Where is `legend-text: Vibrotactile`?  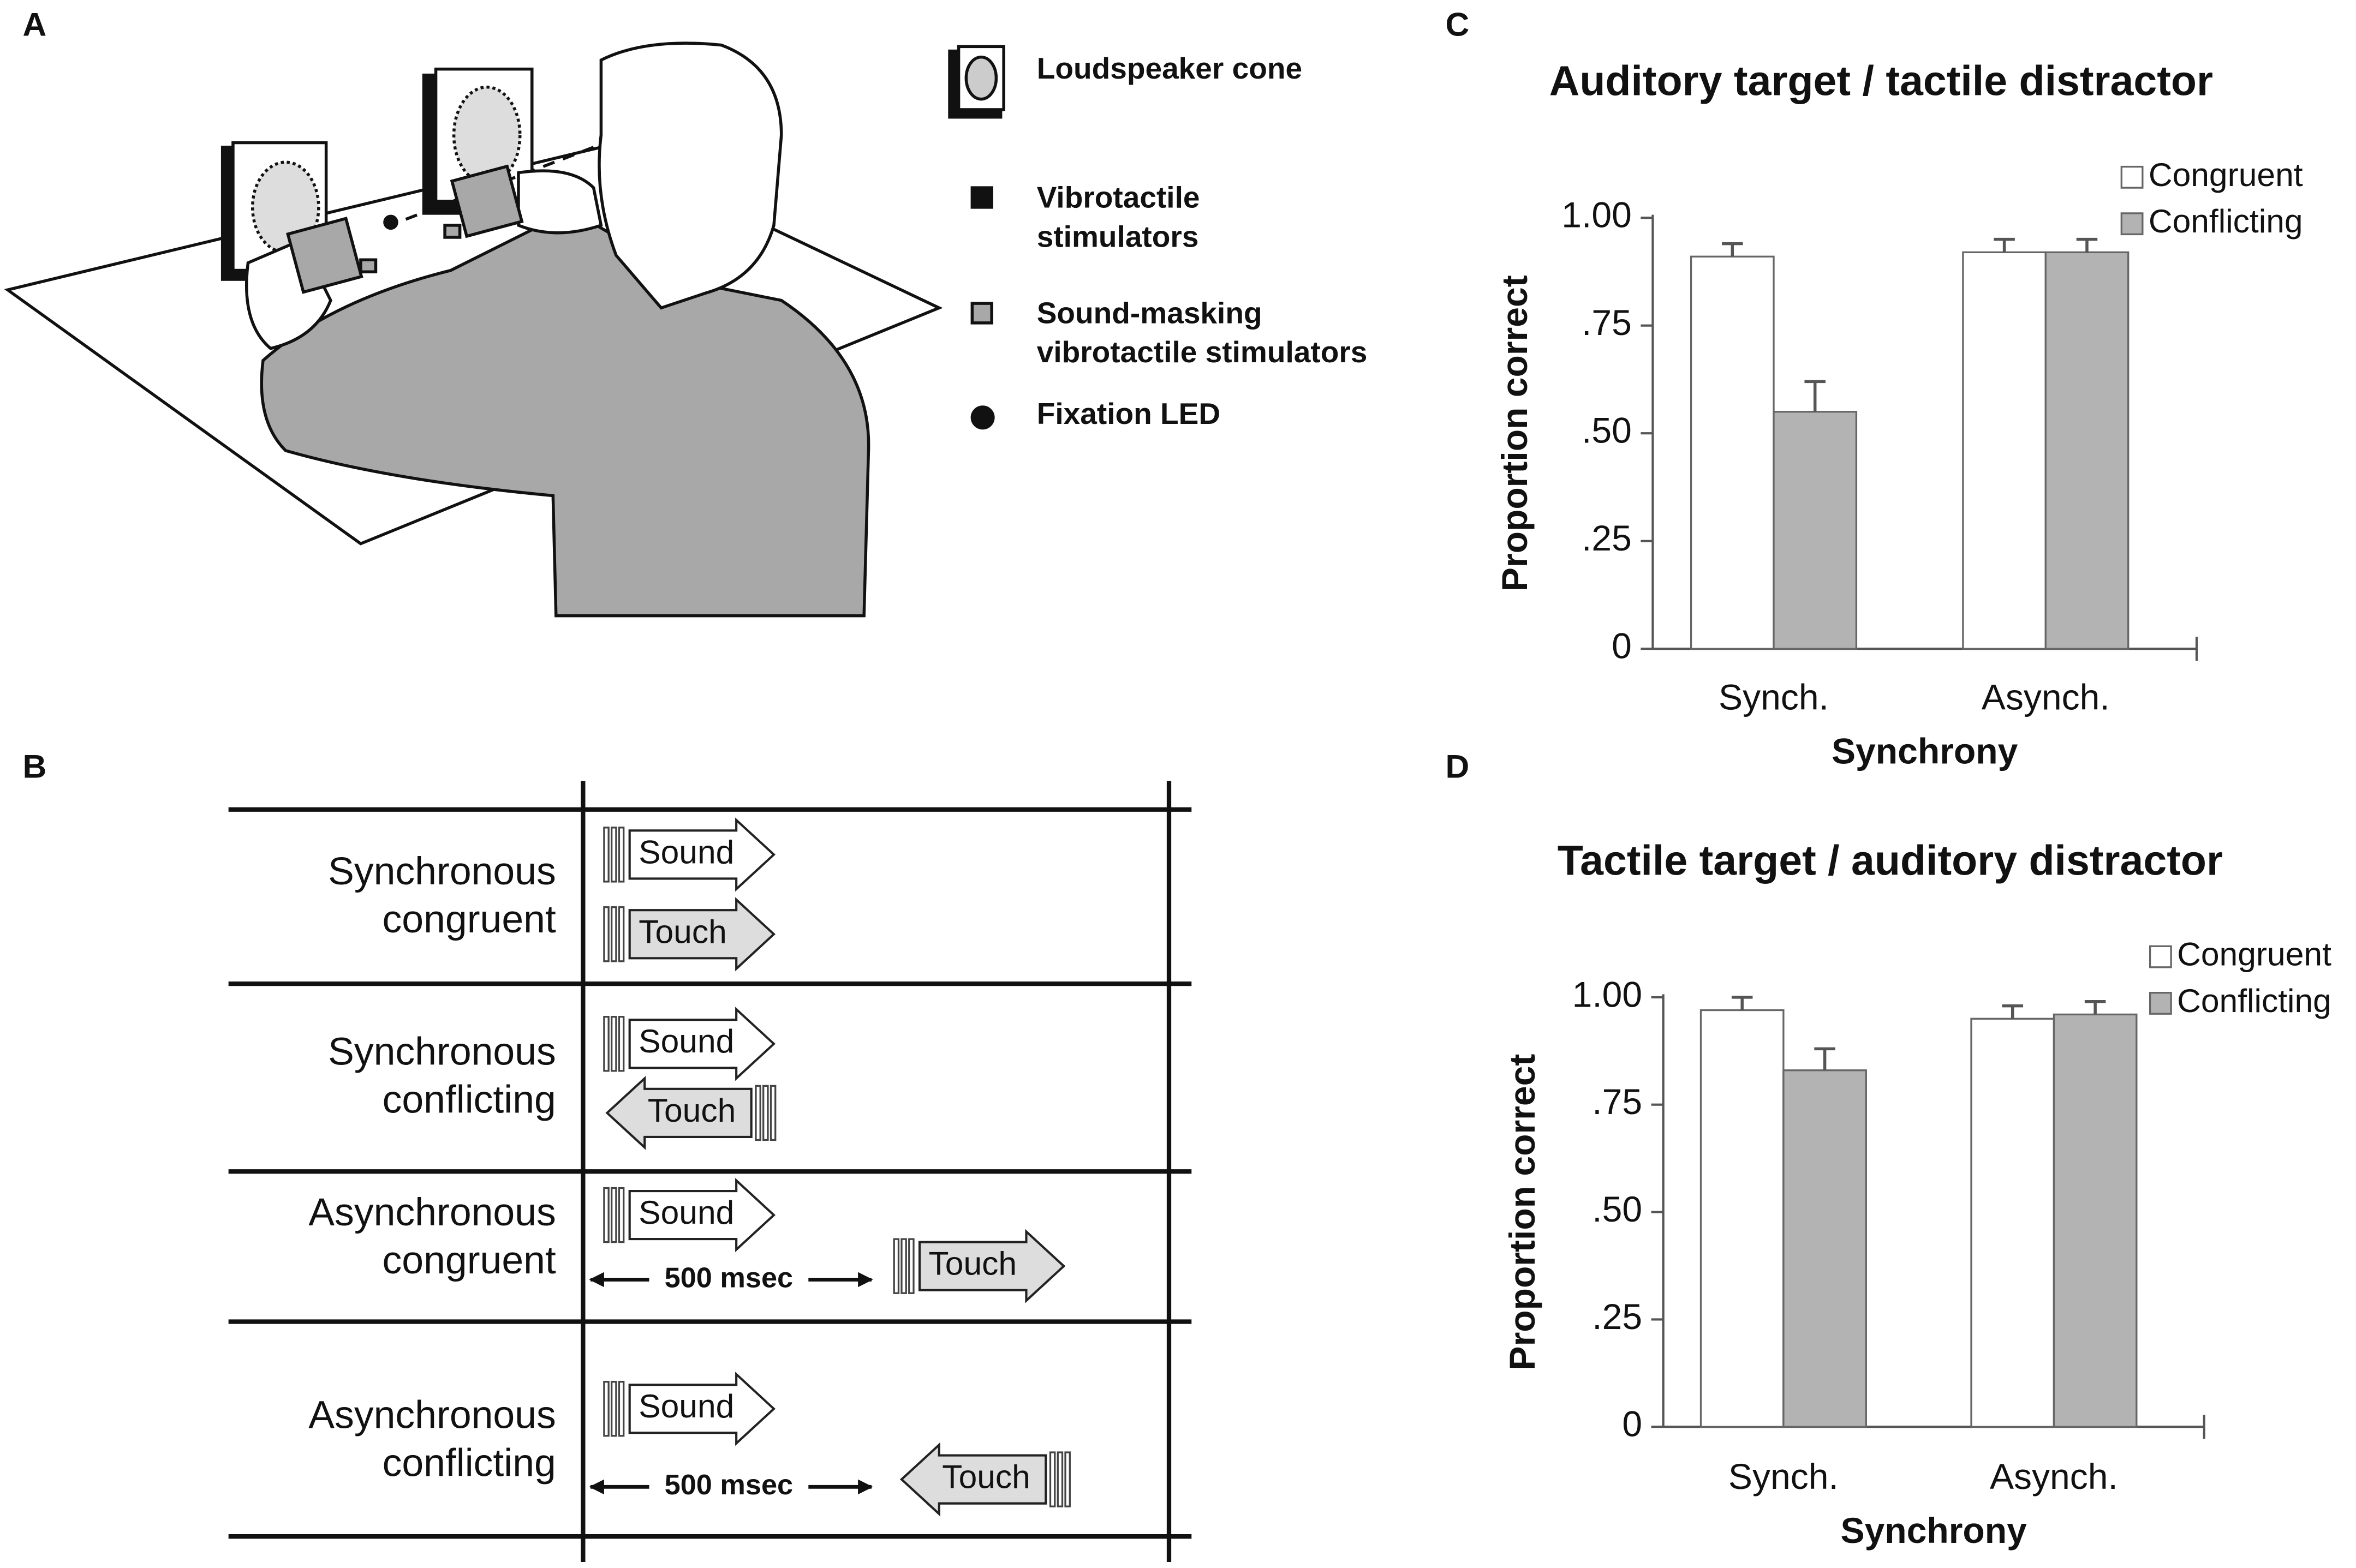 legend-text: Vibrotactile is located at coordinates (1118, 197).